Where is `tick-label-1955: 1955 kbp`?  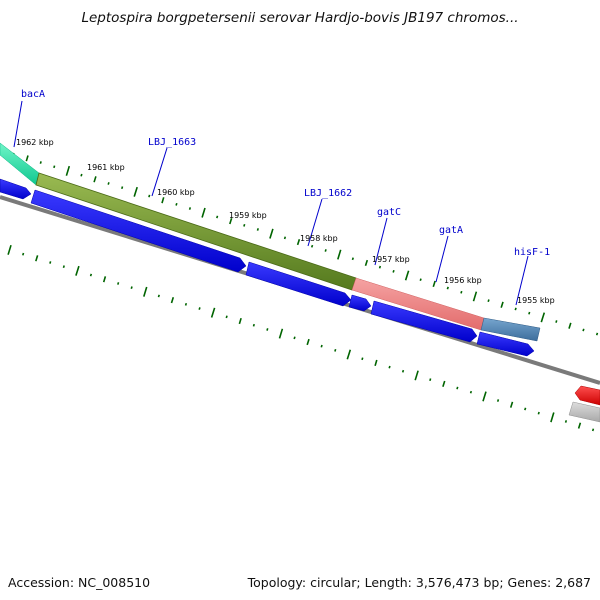 tick-label-1955: 1955 kbp is located at coordinates (536, 300).